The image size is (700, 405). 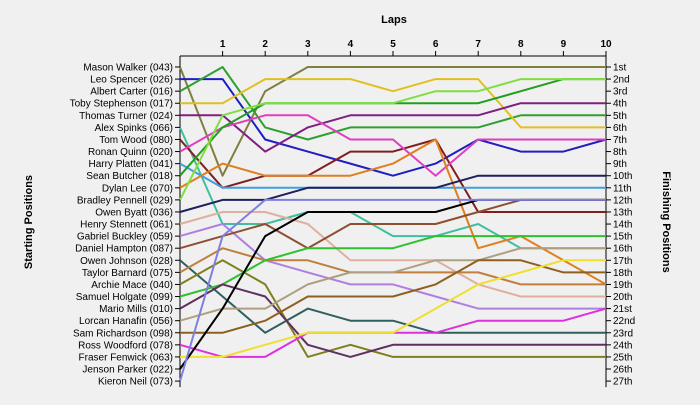 What do you see at coordinates (126, 321) in the screenshot?
I see `driver-label: Lorcan Hanafin (056)` at bounding box center [126, 321].